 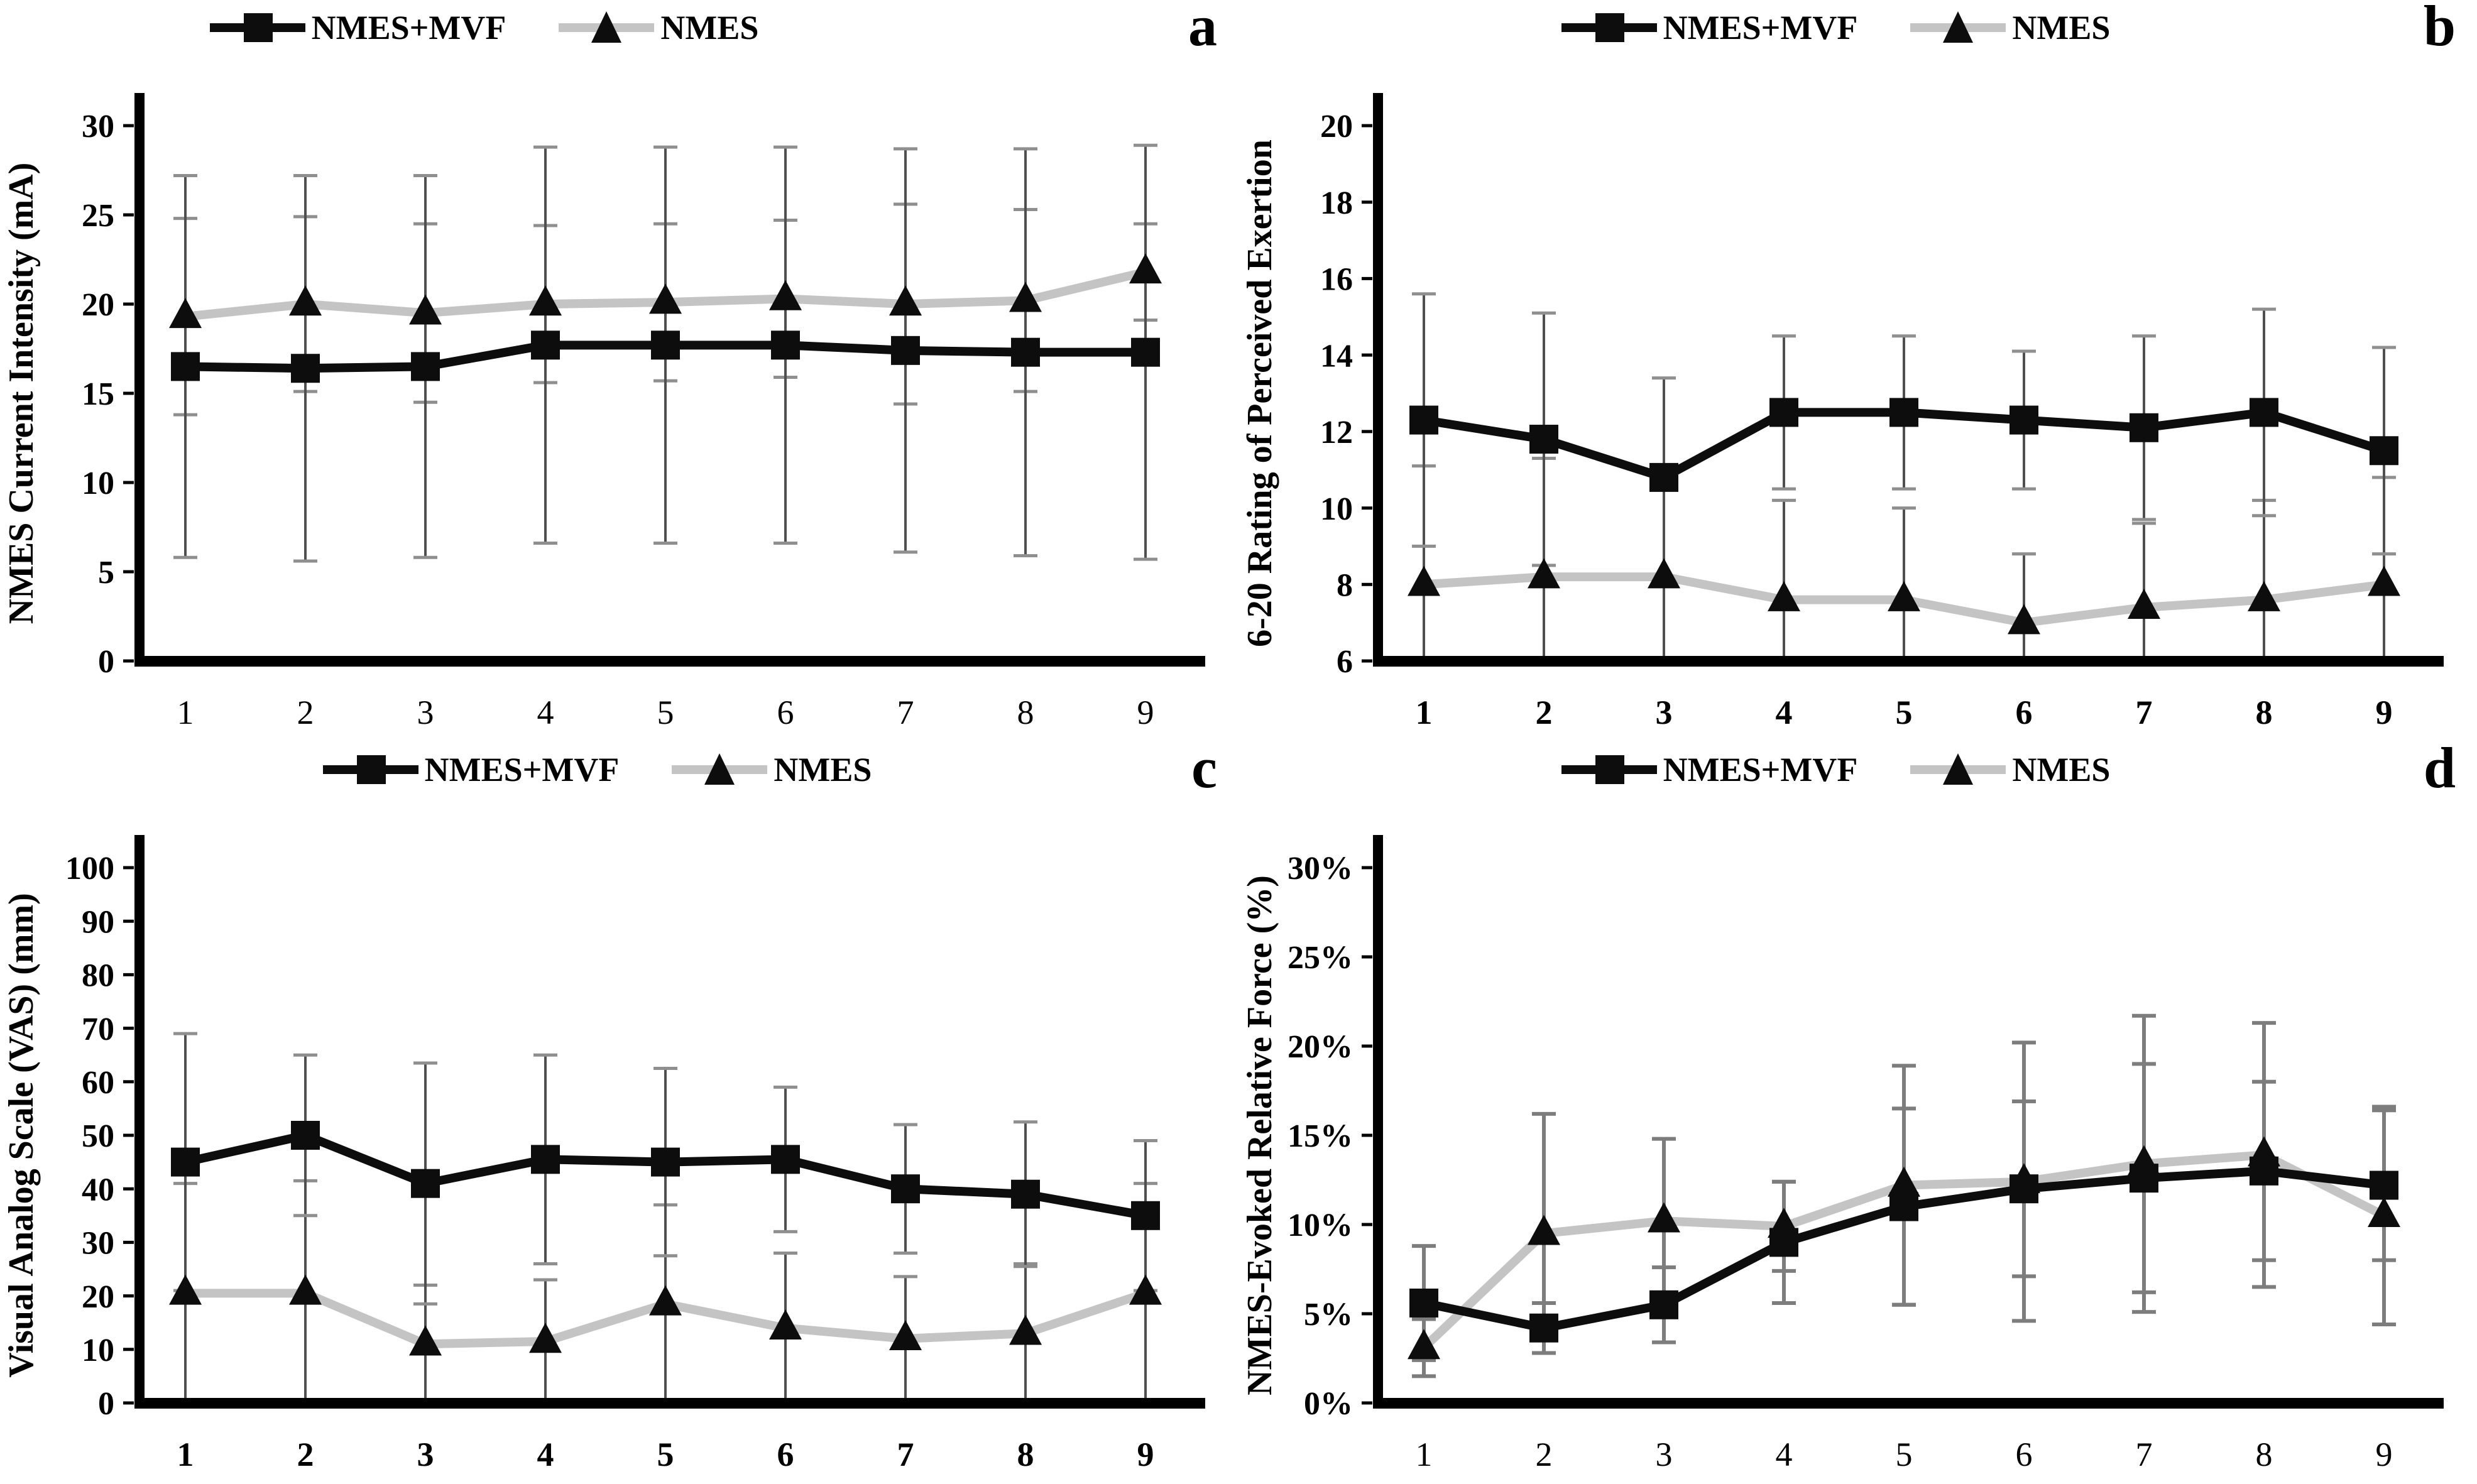 I want to click on panel-letter: c, so click(x=1204, y=771).